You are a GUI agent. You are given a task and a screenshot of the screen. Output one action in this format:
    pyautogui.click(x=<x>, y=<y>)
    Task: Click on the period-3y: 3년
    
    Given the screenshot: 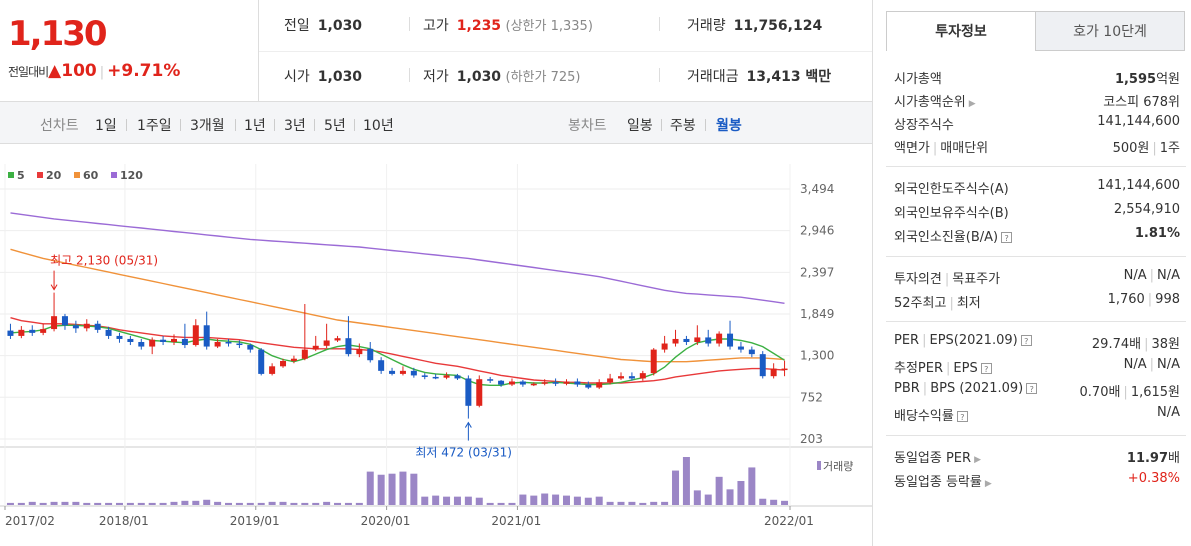 What is the action you would take?
    pyautogui.click(x=295, y=126)
    